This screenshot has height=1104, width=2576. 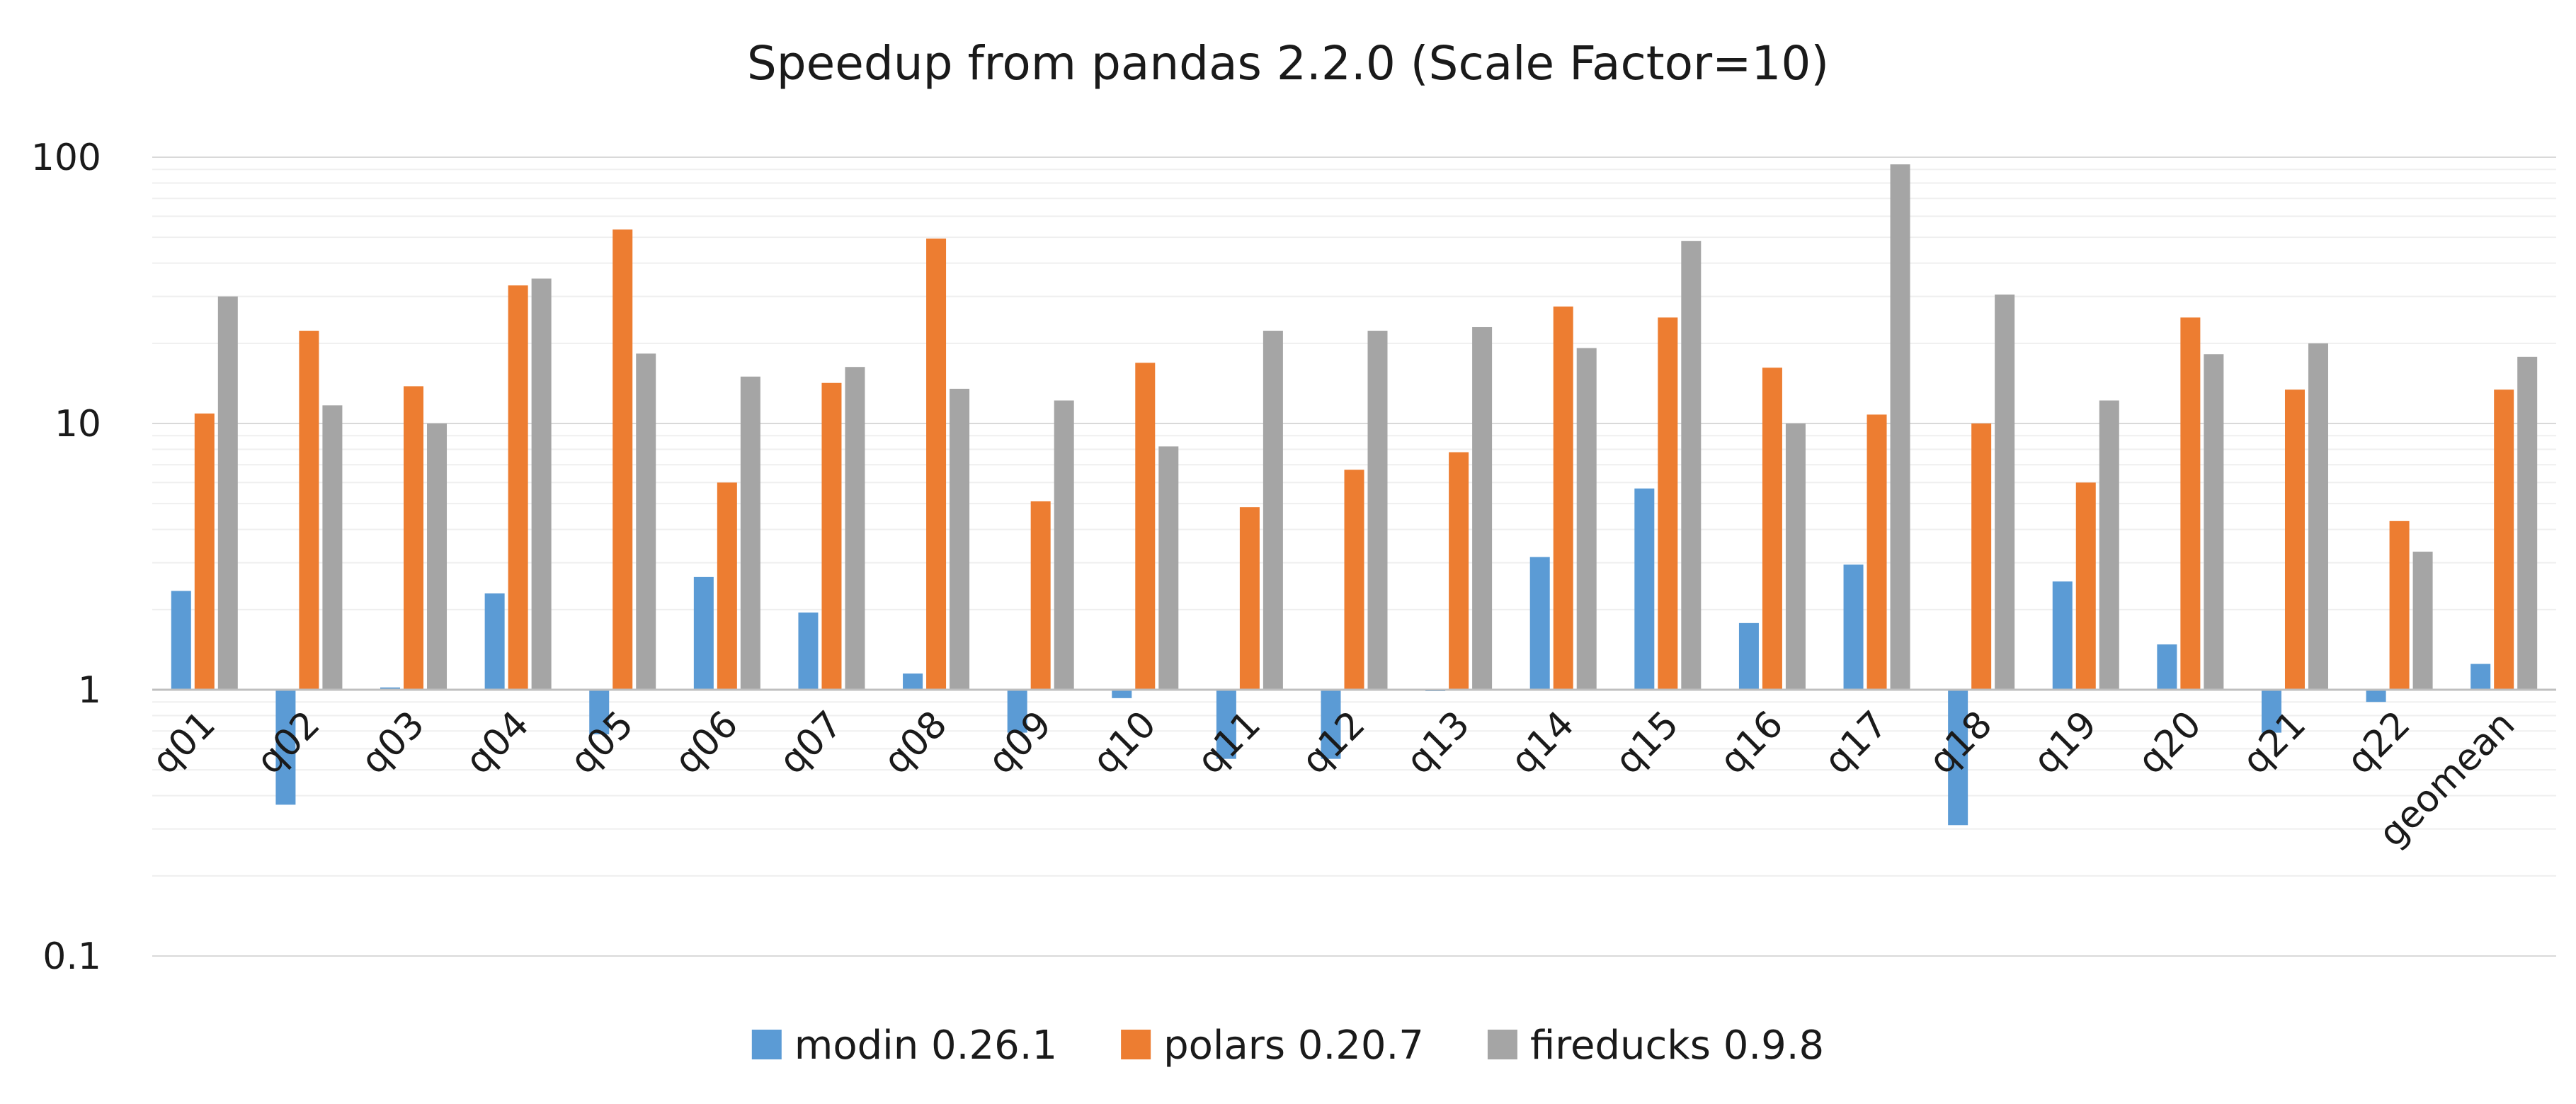 I want to click on bar-q07-modin, so click(x=808, y=651).